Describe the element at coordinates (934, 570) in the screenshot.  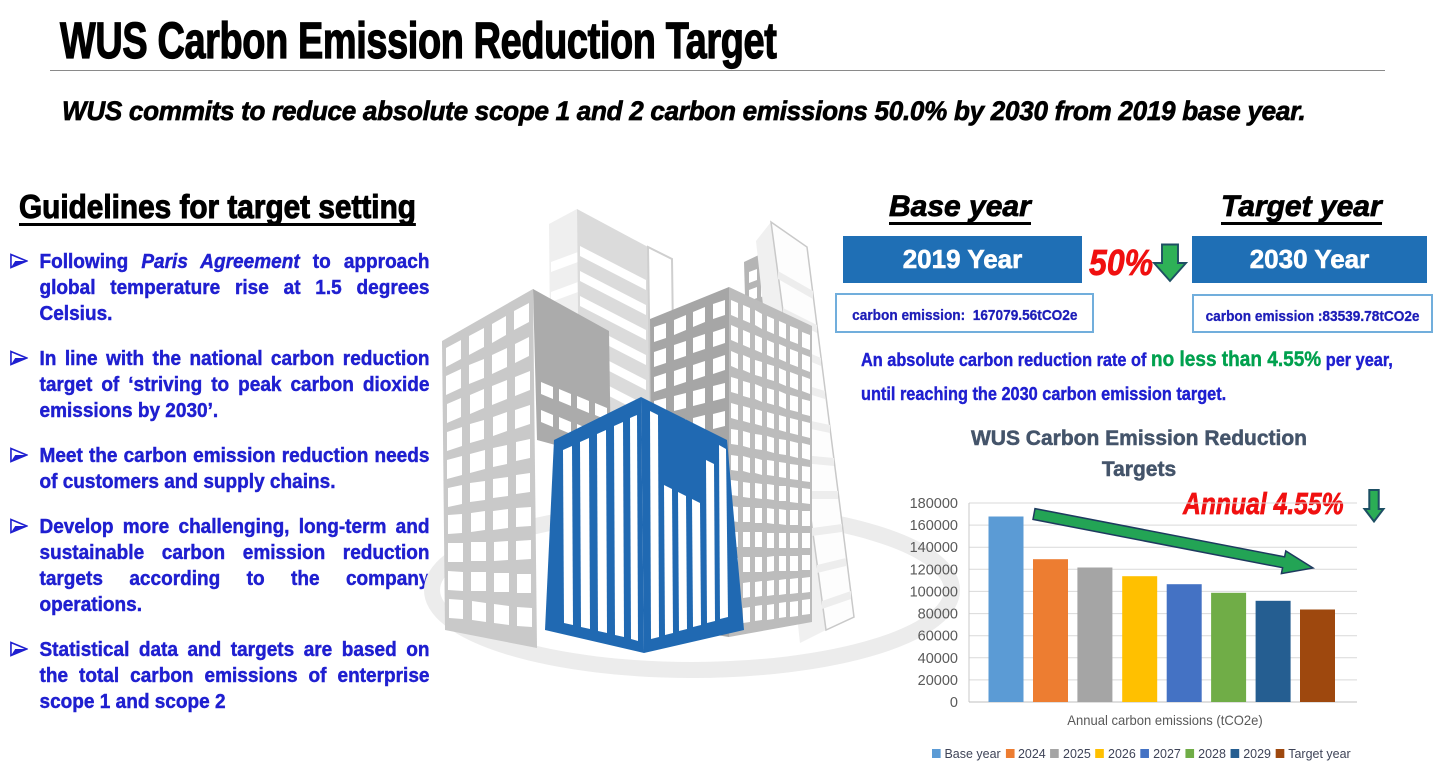
I see `svg-text: 120000` at that location.